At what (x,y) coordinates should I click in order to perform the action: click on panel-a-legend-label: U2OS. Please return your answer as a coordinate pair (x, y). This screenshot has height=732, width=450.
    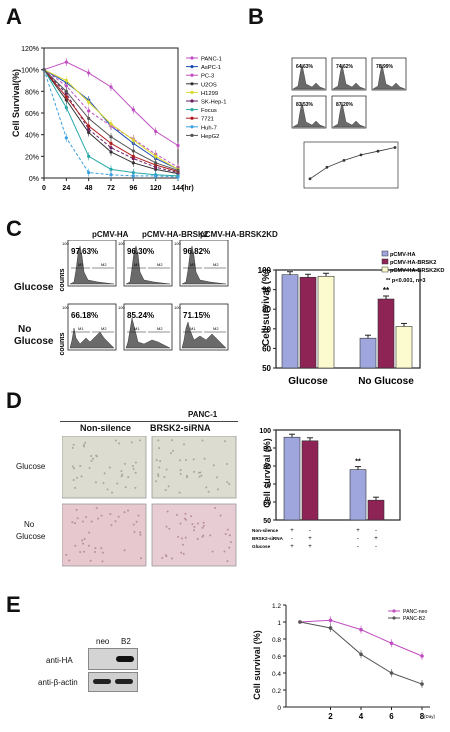
    Looking at the image, I should click on (209, 85).